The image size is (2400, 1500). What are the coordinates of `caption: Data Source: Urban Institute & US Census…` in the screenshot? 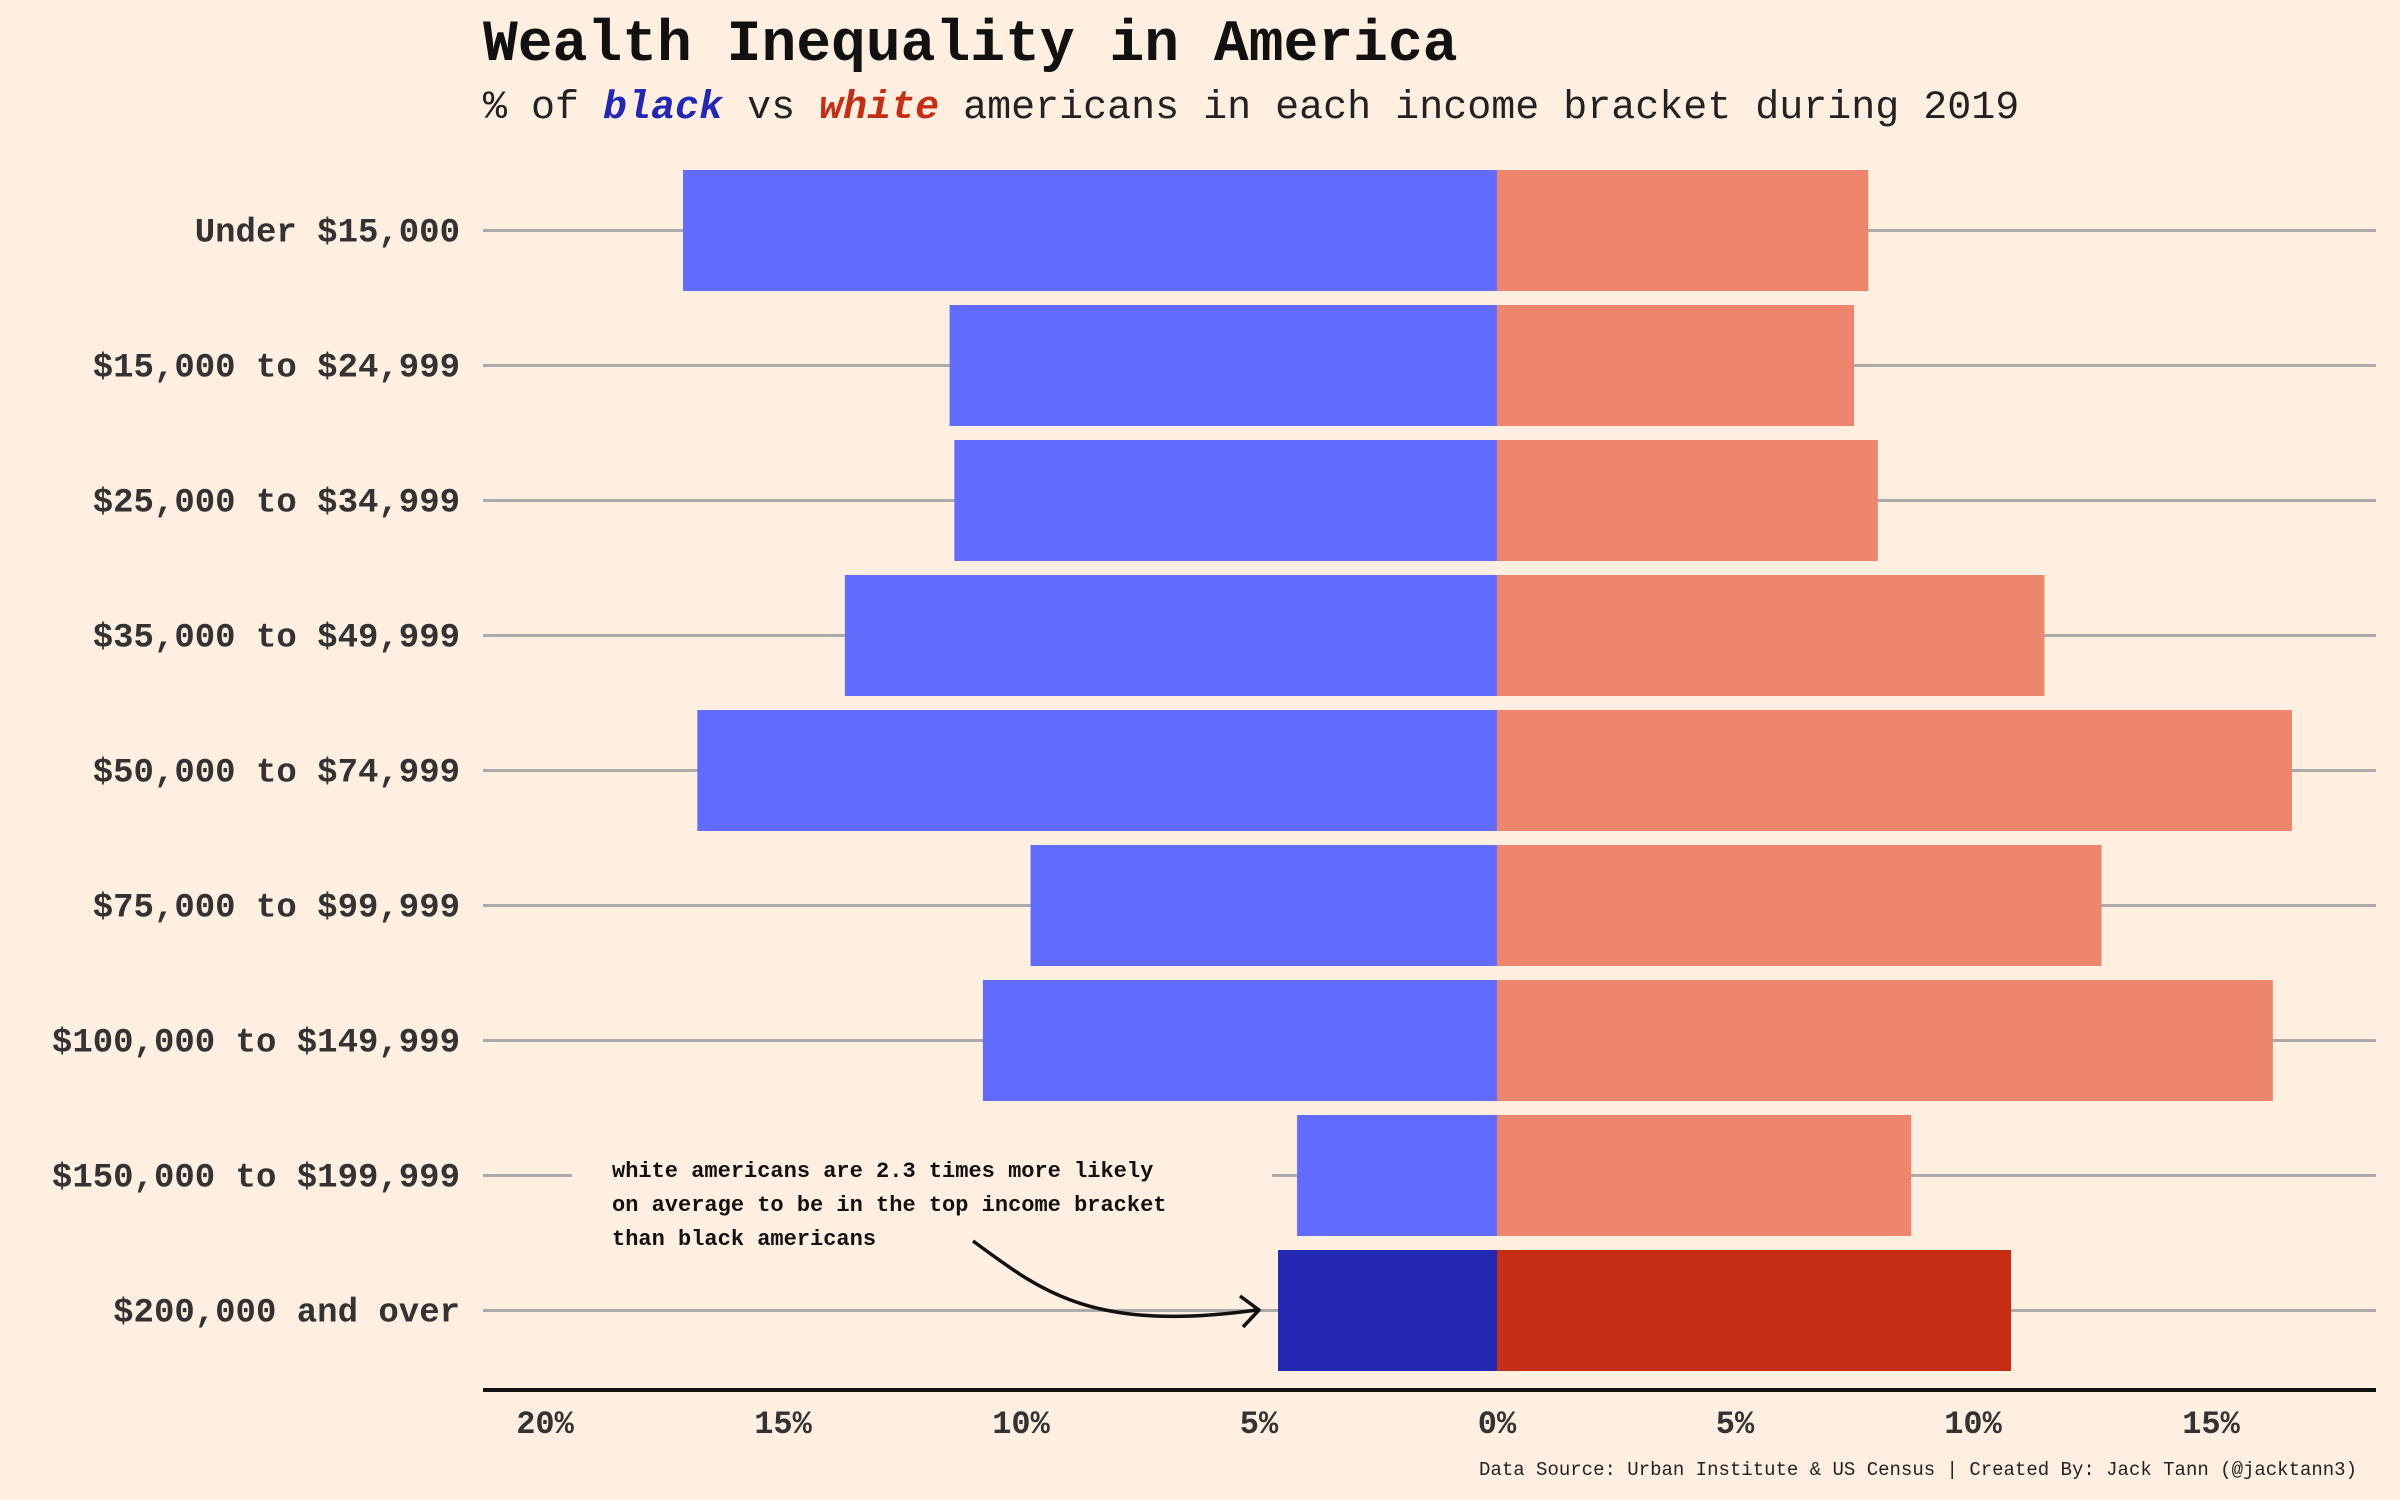 It's located at (1918, 1470).